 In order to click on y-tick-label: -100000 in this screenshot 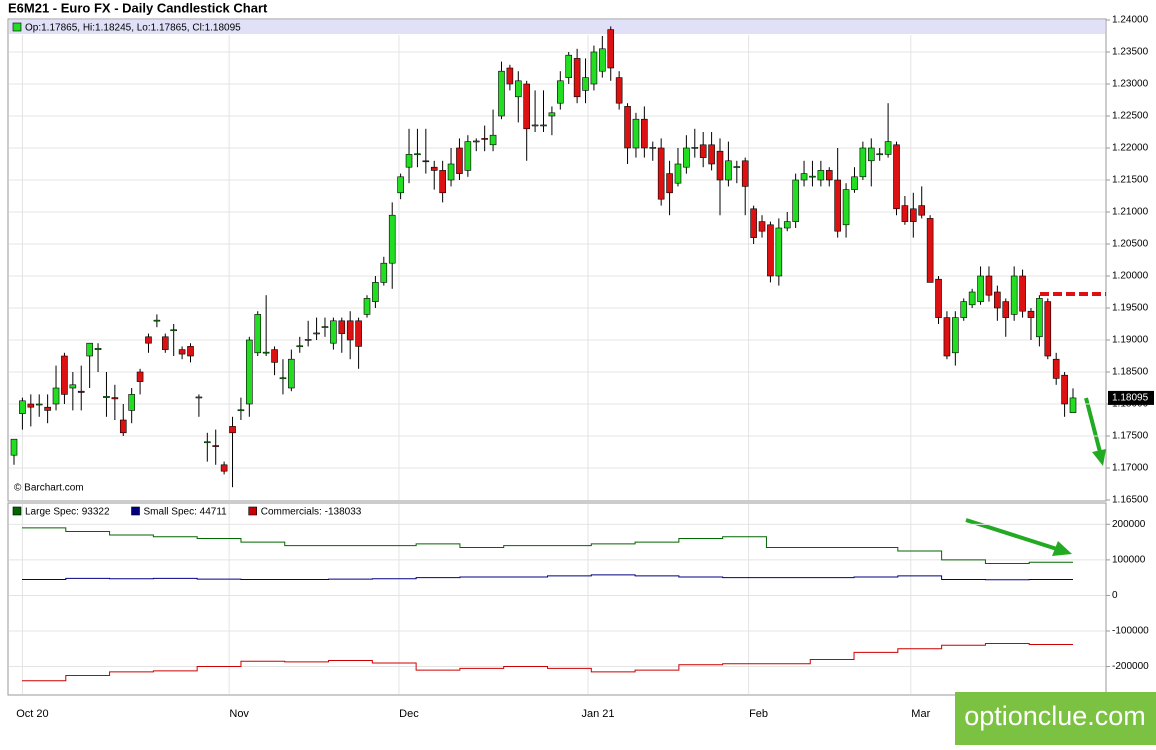, I will do `click(1130, 631)`.